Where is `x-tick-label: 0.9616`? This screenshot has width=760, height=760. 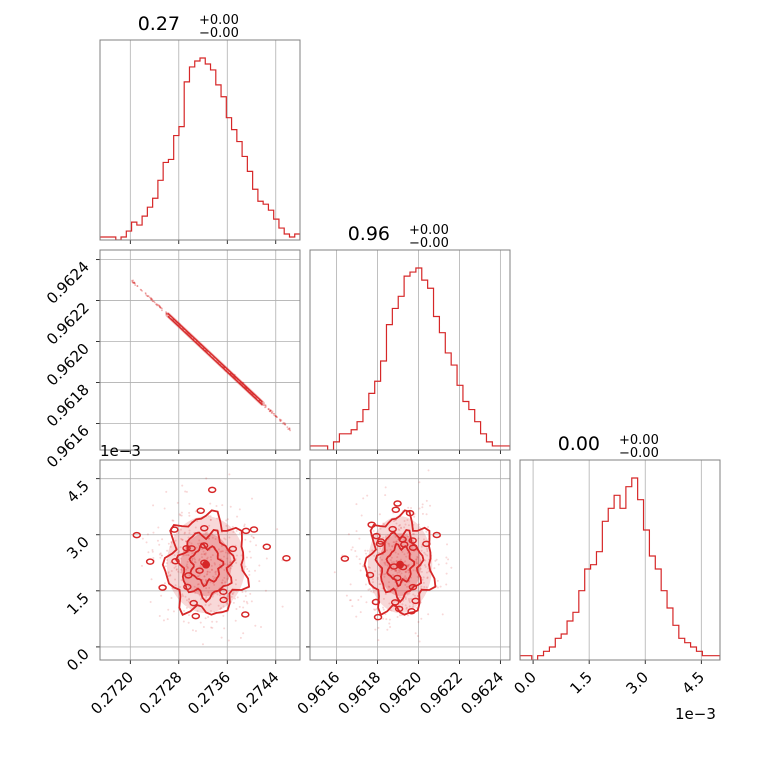
x-tick-label: 0.9616 is located at coordinates (319, 693).